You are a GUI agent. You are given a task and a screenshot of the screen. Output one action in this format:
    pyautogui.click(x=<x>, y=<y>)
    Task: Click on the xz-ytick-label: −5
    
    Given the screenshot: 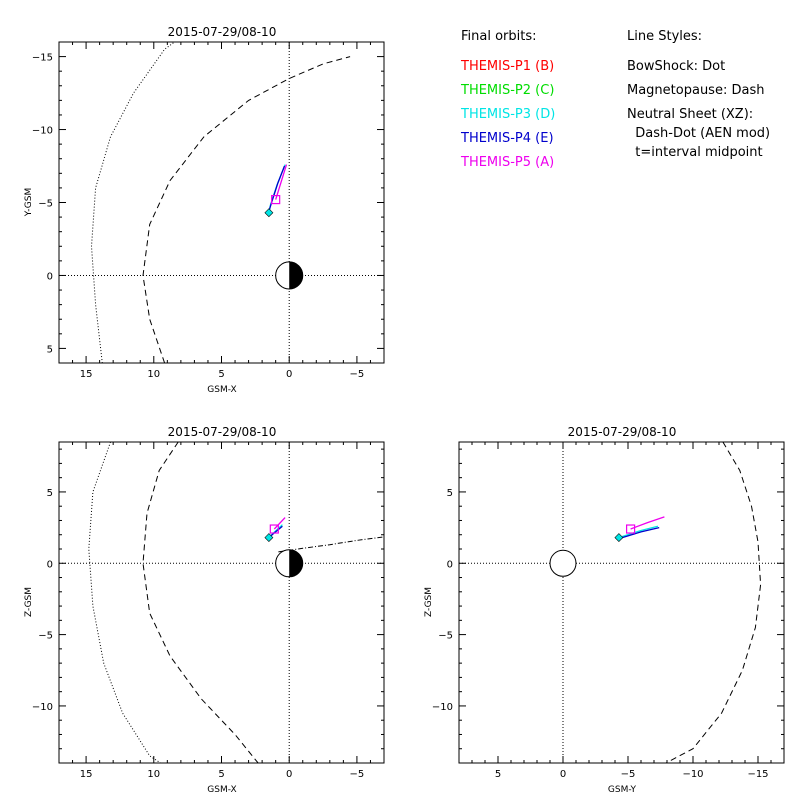 What is the action you would take?
    pyautogui.click(x=45, y=636)
    